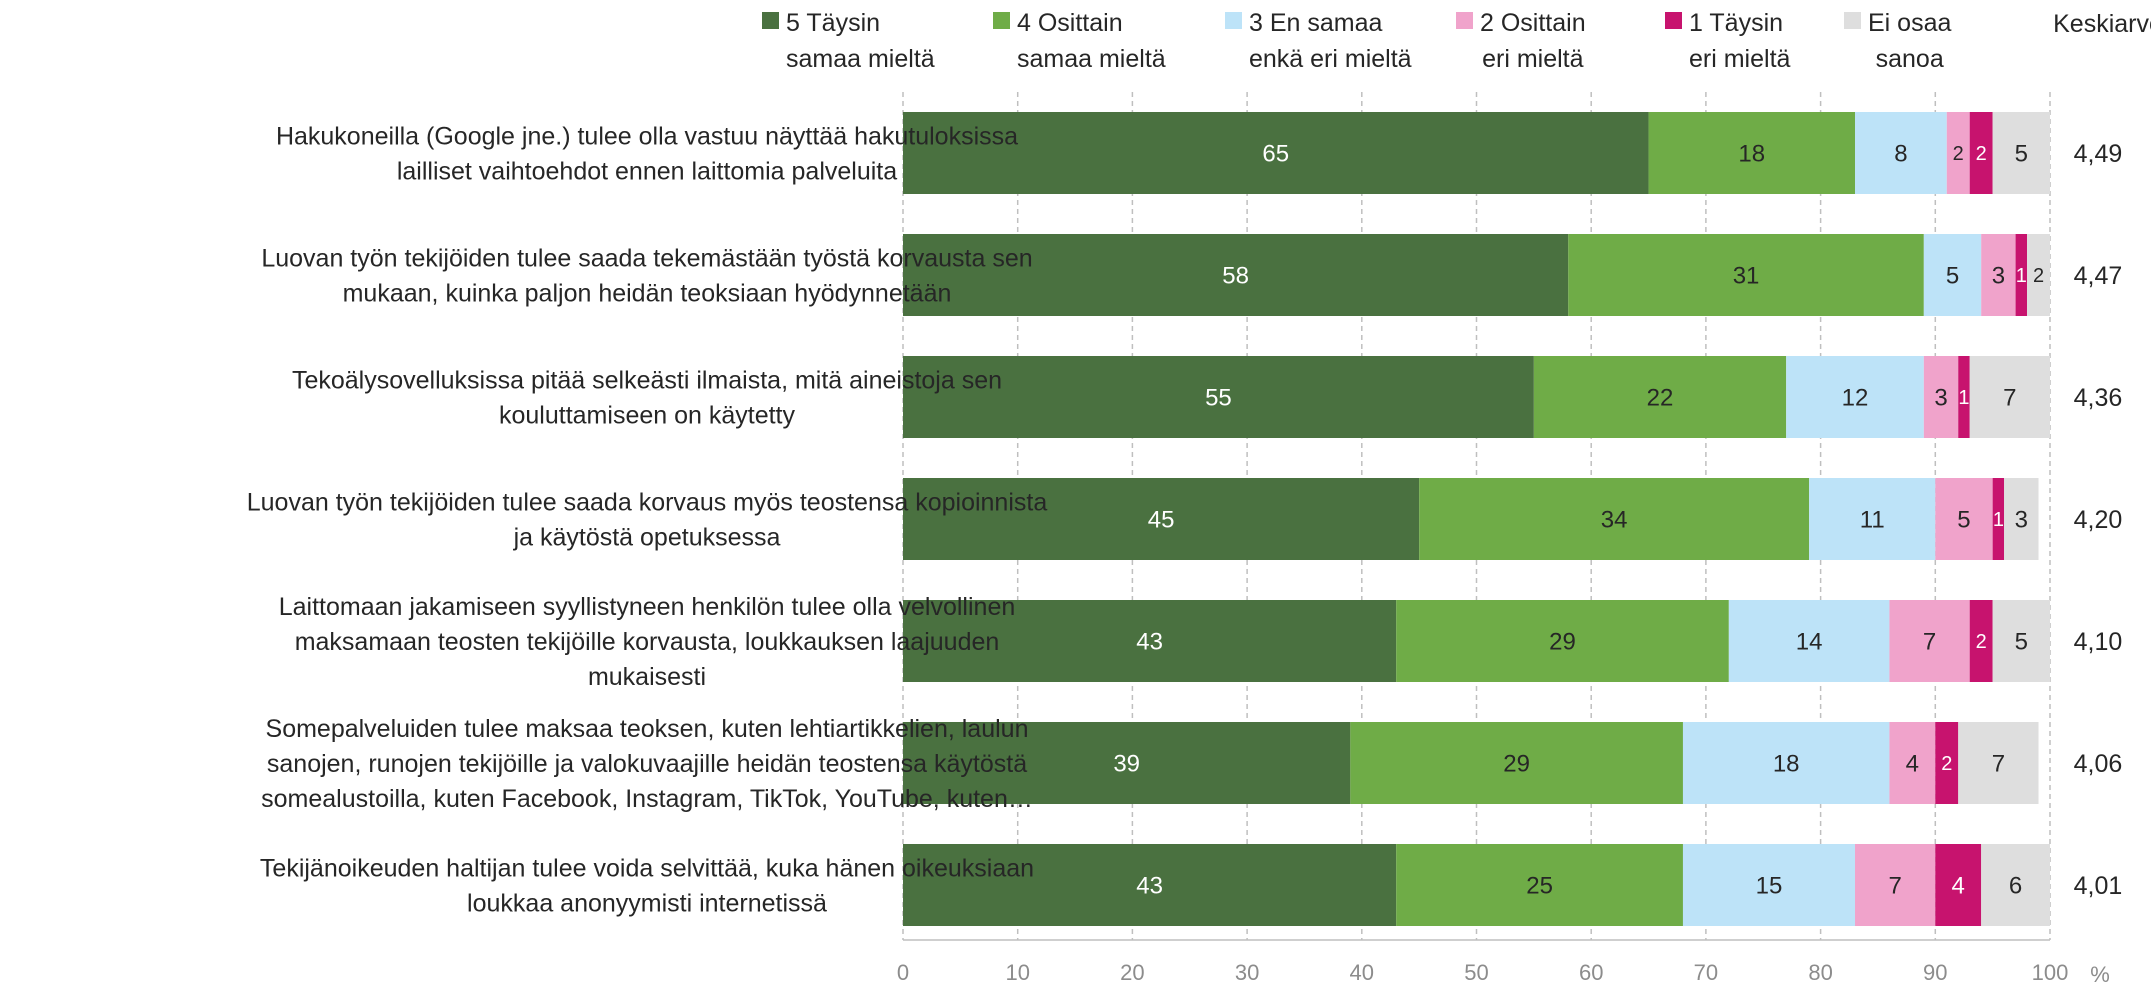  I want to click on mean-values: Keskiarvo 4,49 4,47 4,36 4,20 4,10 4,06 4,01, so click(2102, 455).